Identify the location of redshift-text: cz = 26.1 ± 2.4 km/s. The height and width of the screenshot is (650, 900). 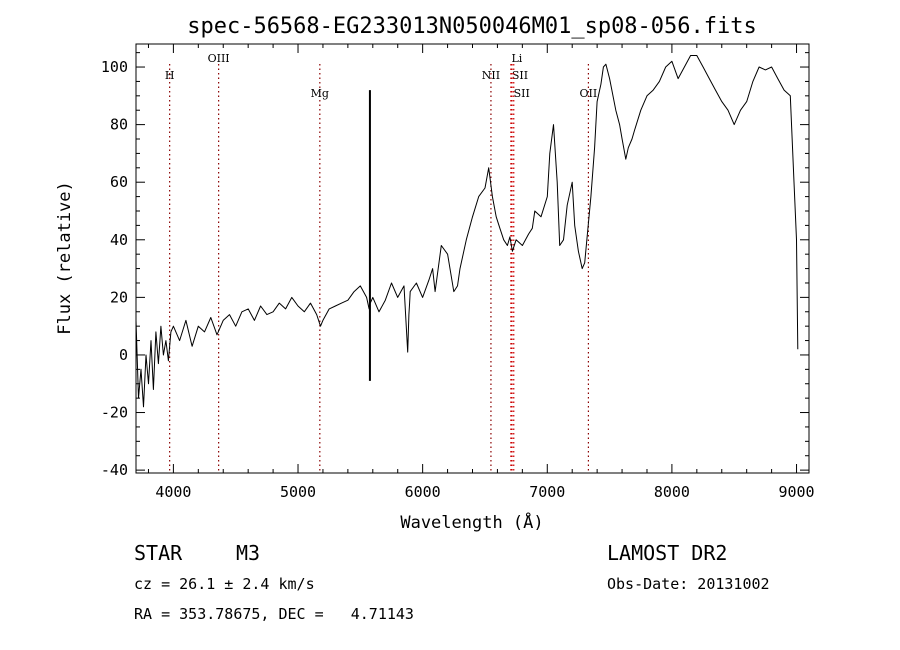
(224, 584).